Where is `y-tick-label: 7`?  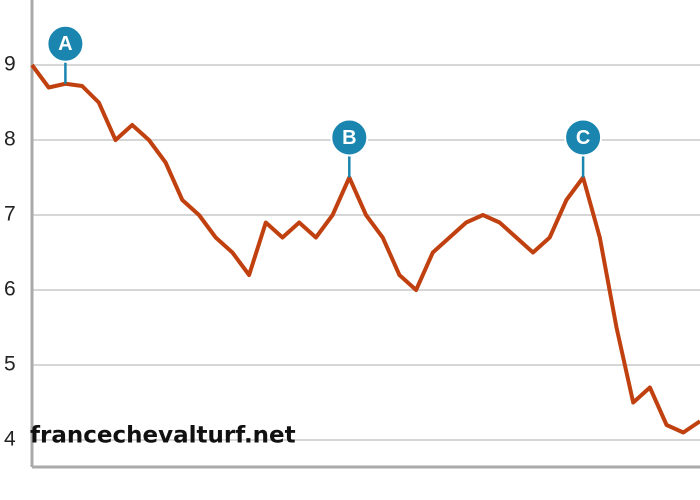
y-tick-label: 7 is located at coordinates (10, 214).